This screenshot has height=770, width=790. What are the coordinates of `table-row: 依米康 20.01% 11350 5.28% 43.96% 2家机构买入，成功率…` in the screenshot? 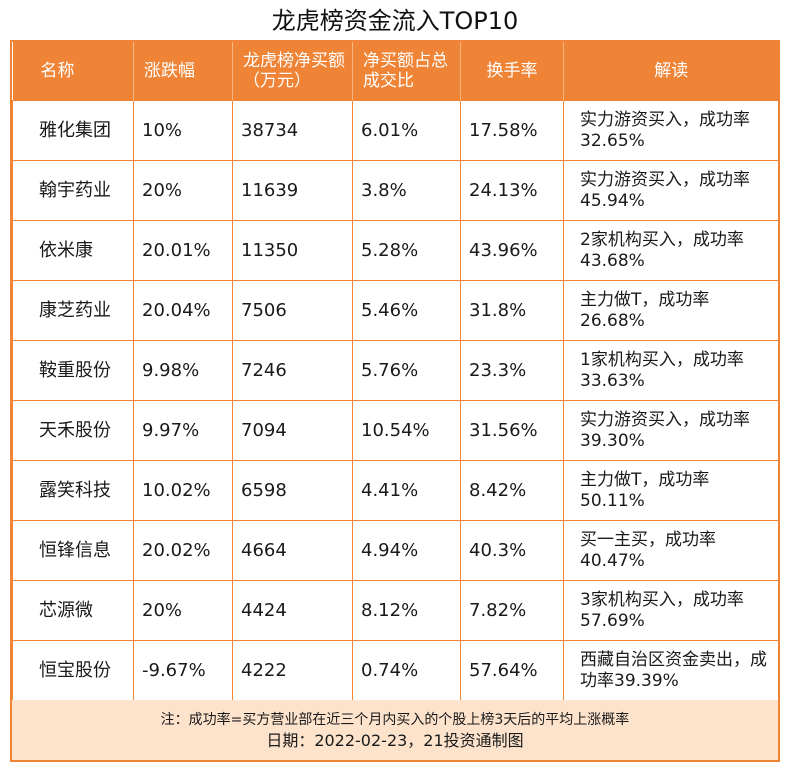 It's located at (395, 250).